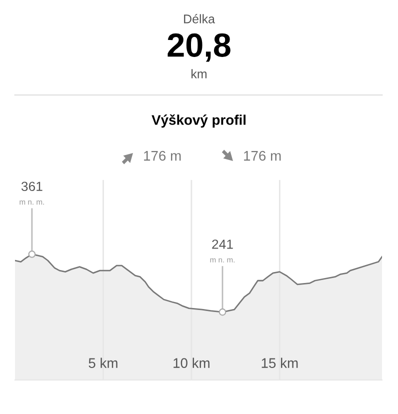 The width and height of the screenshot is (398, 414). Describe the element at coordinates (199, 19) in the screenshot. I see `text: Délka` at that location.